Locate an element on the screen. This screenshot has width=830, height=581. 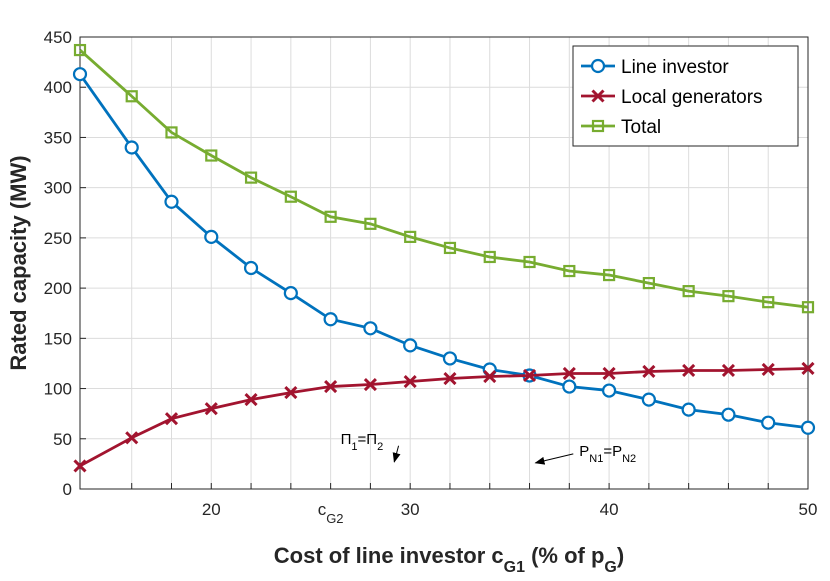
annotation-arrow-pi is located at coordinates (396, 454).